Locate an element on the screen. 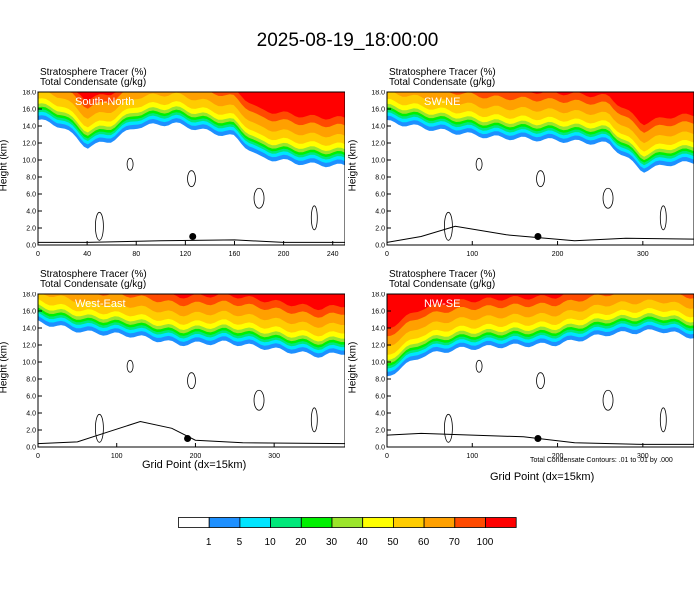 Image resolution: width=695 pixels, height=612 pixels. colorbar-label: 40 is located at coordinates (362, 542).